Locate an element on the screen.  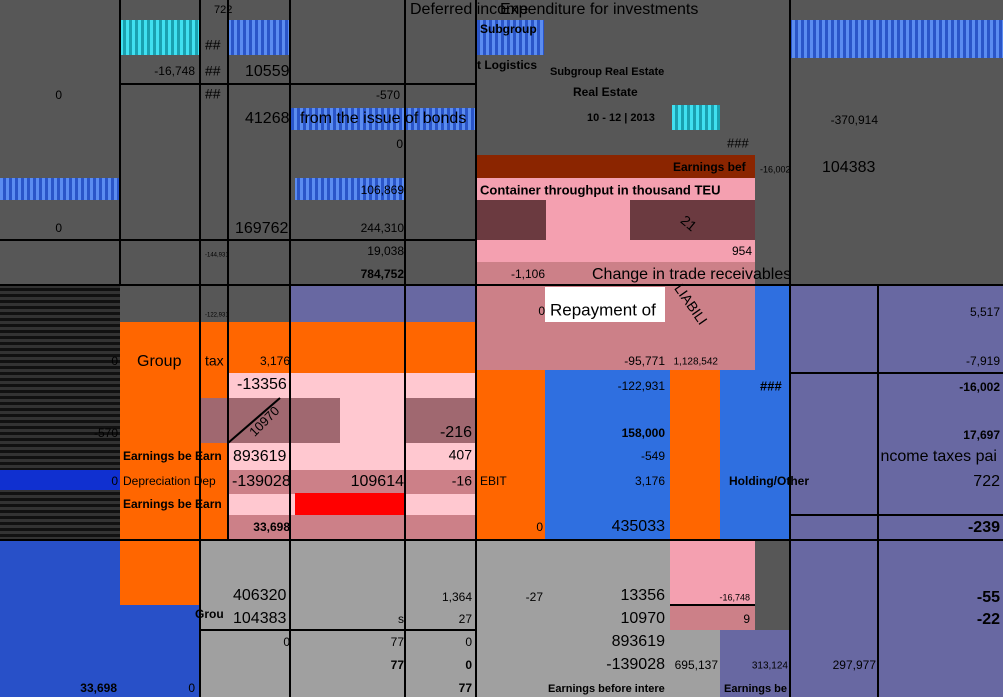
cell-text: 9 is located at coordinates (746, 619).